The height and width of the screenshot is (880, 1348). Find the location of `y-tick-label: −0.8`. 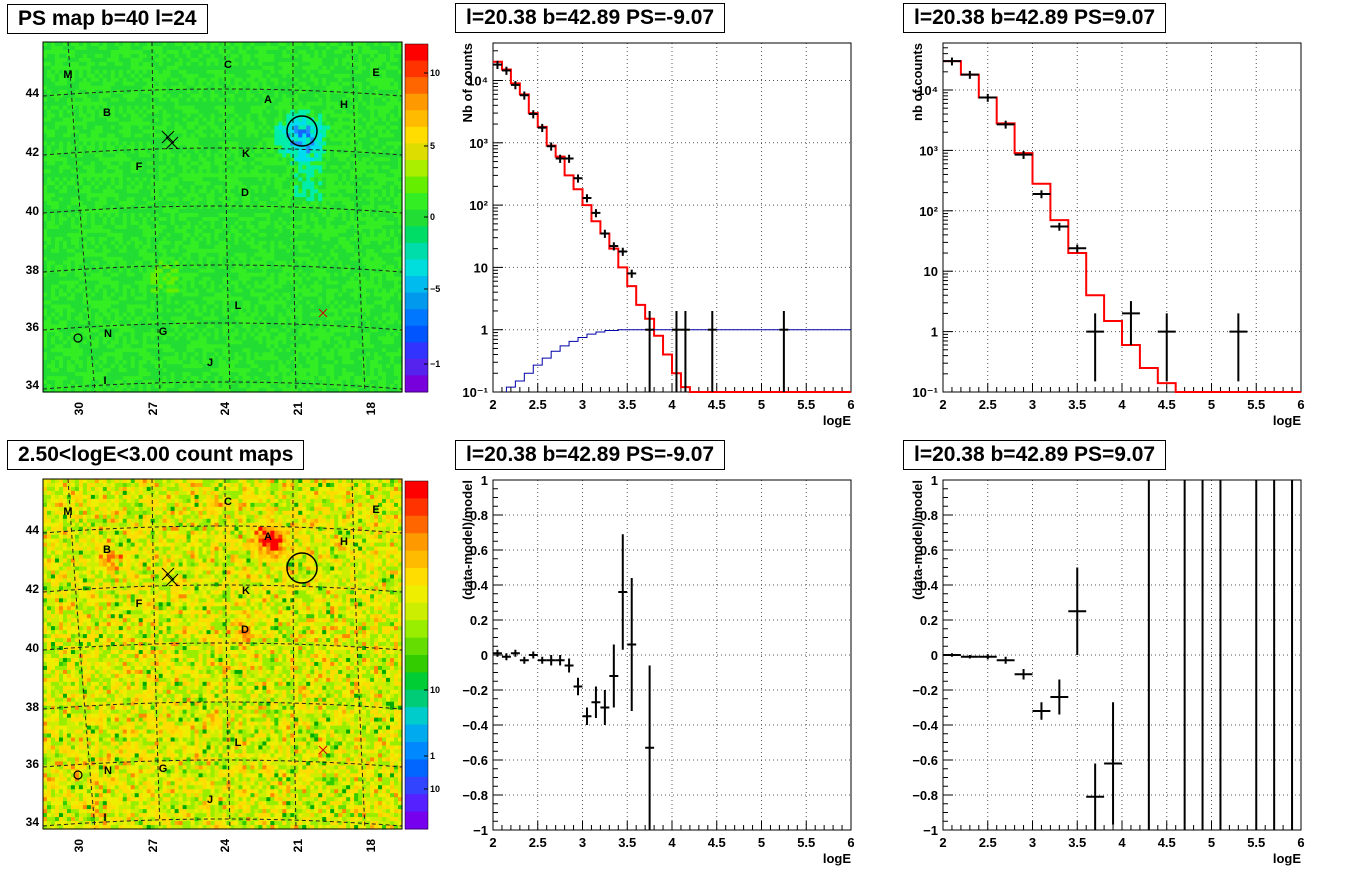

y-tick-label: −0.8 is located at coordinates (475, 795).